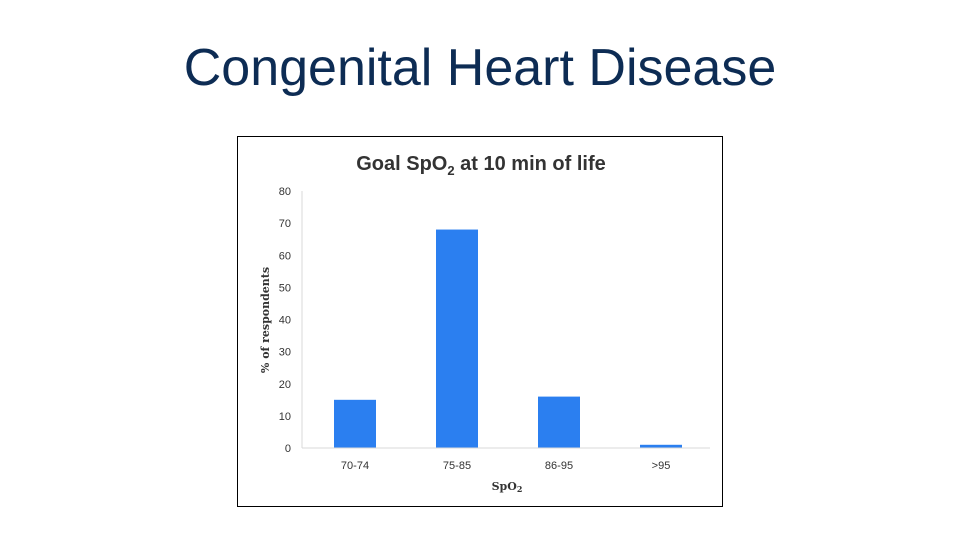  What do you see at coordinates (265, 320) in the screenshot?
I see `y-axis-label: % of respondents` at bounding box center [265, 320].